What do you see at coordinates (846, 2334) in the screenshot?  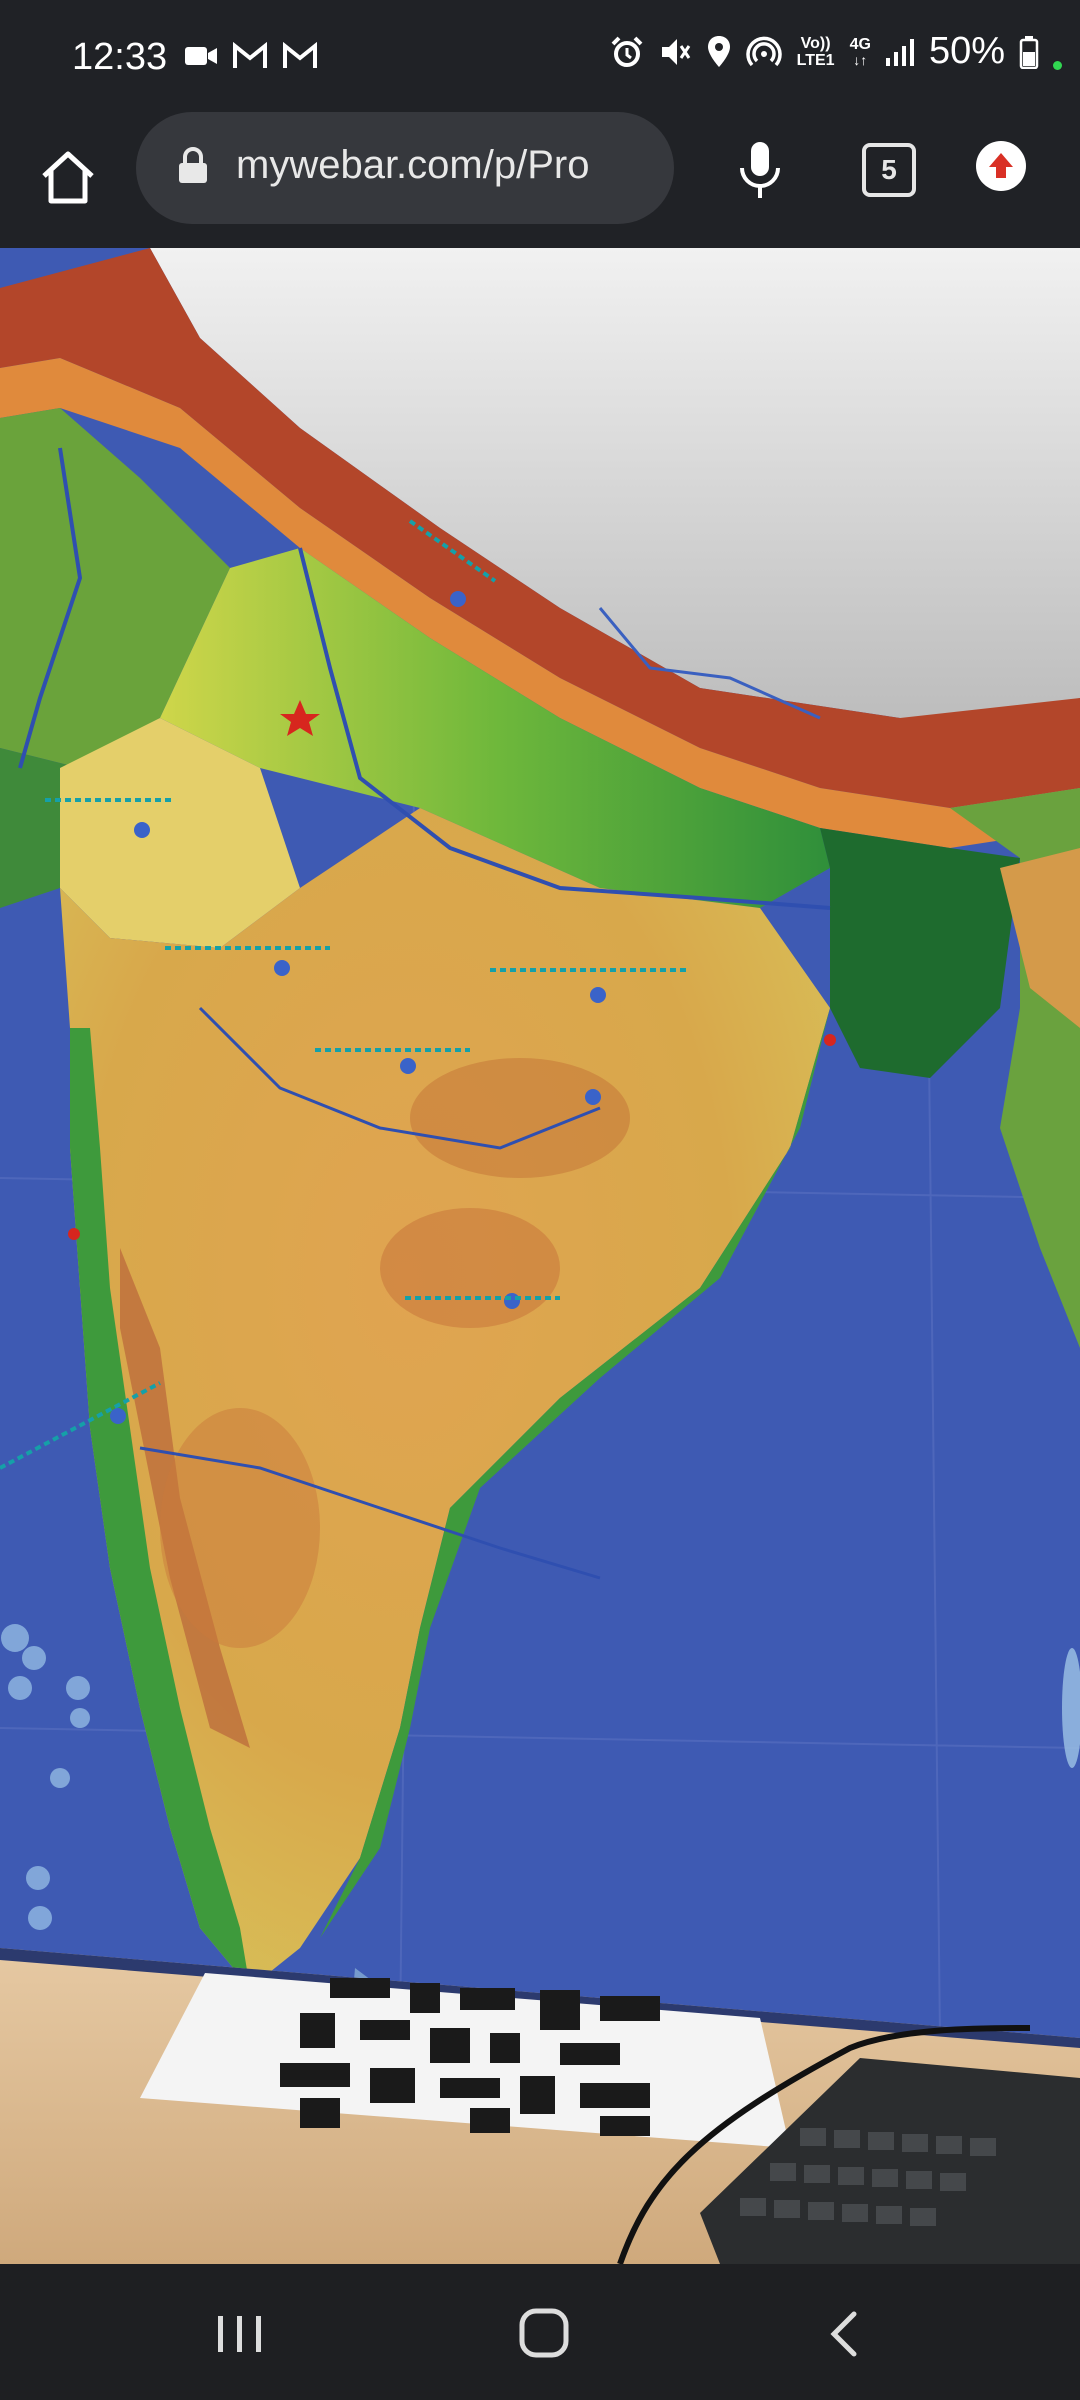 I see `back-icon` at bounding box center [846, 2334].